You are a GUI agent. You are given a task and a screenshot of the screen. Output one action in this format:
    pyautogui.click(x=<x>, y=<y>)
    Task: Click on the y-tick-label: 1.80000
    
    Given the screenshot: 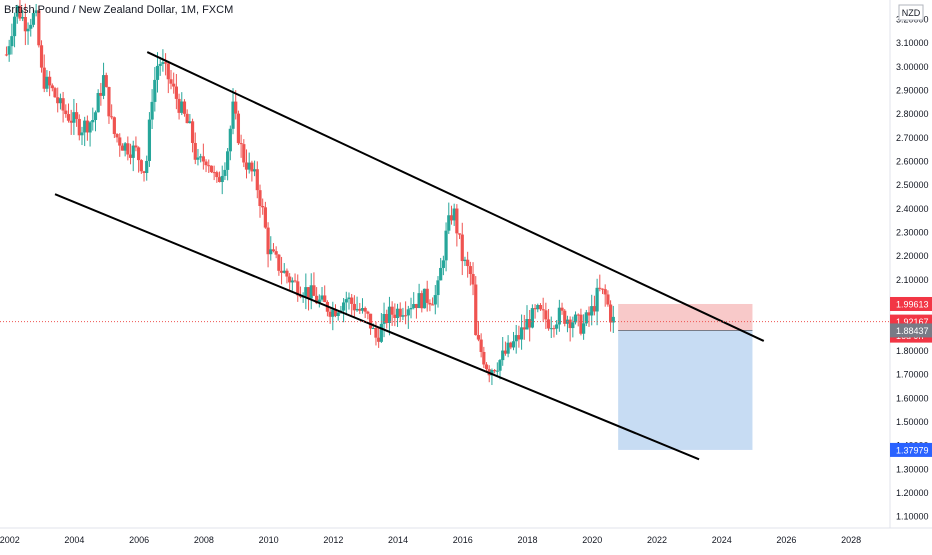 What is the action you would take?
    pyautogui.click(x=912, y=351)
    